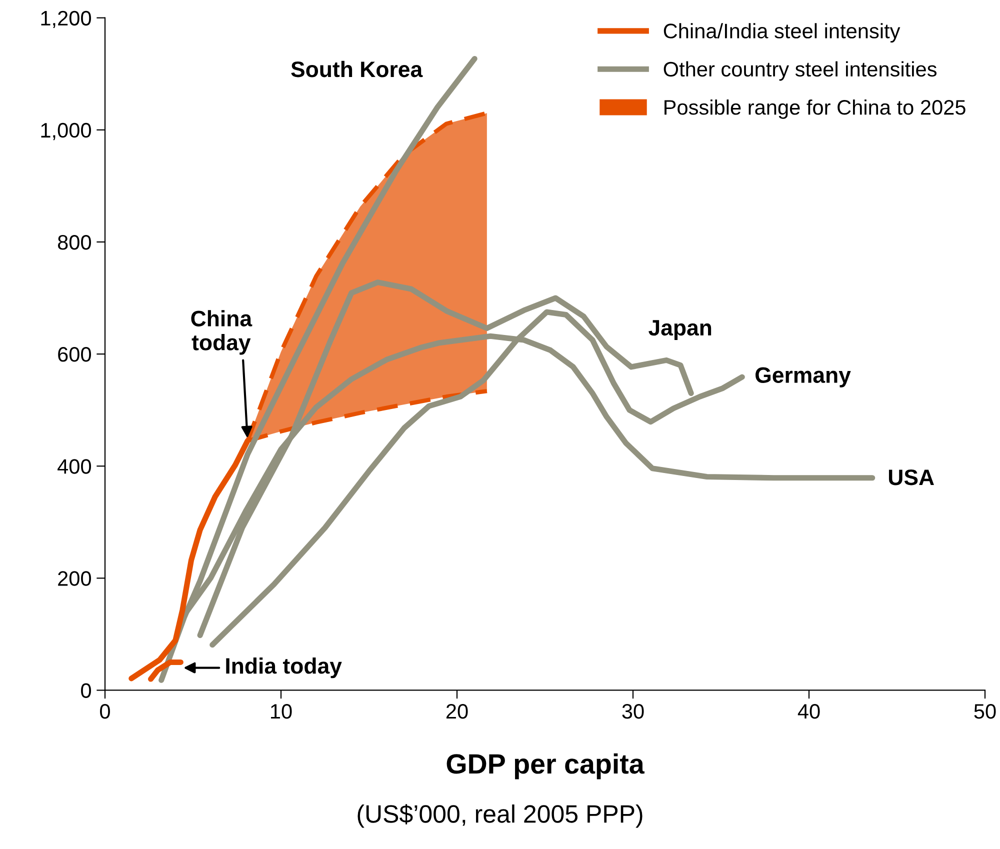  What do you see at coordinates (545, 766) in the screenshot?
I see `x-axis-title: GDP per capita` at bounding box center [545, 766].